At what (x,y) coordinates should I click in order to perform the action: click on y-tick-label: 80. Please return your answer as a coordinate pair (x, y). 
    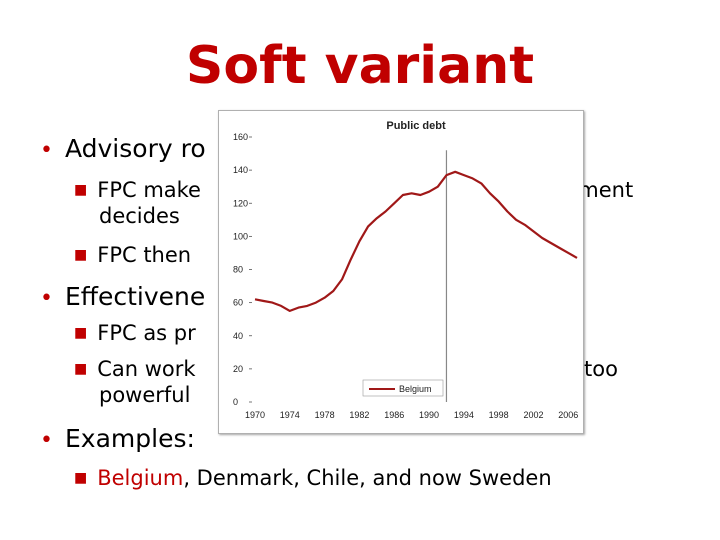
    Looking at the image, I should click on (238, 270).